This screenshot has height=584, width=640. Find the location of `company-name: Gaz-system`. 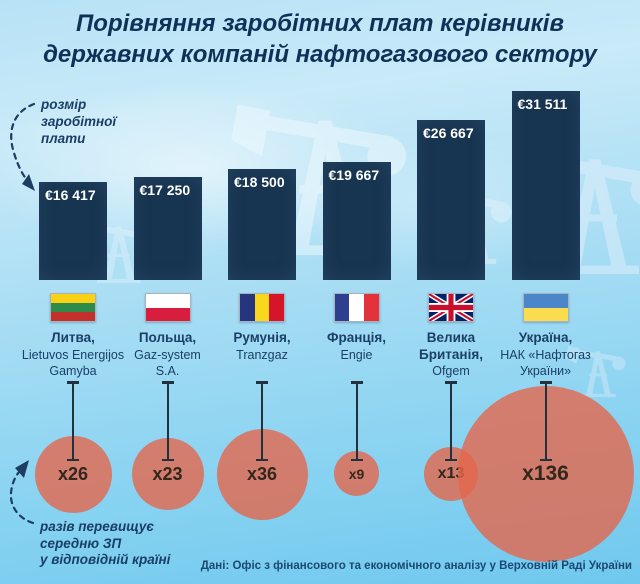

company-name: Gaz-system is located at coordinates (167, 354).